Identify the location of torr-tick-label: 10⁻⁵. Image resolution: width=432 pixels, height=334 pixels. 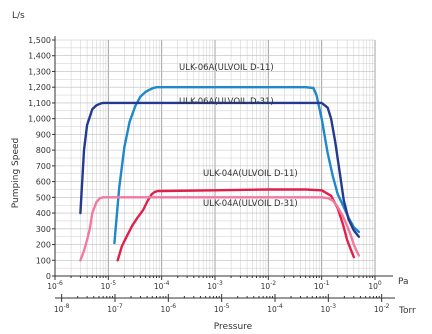
(222, 308).